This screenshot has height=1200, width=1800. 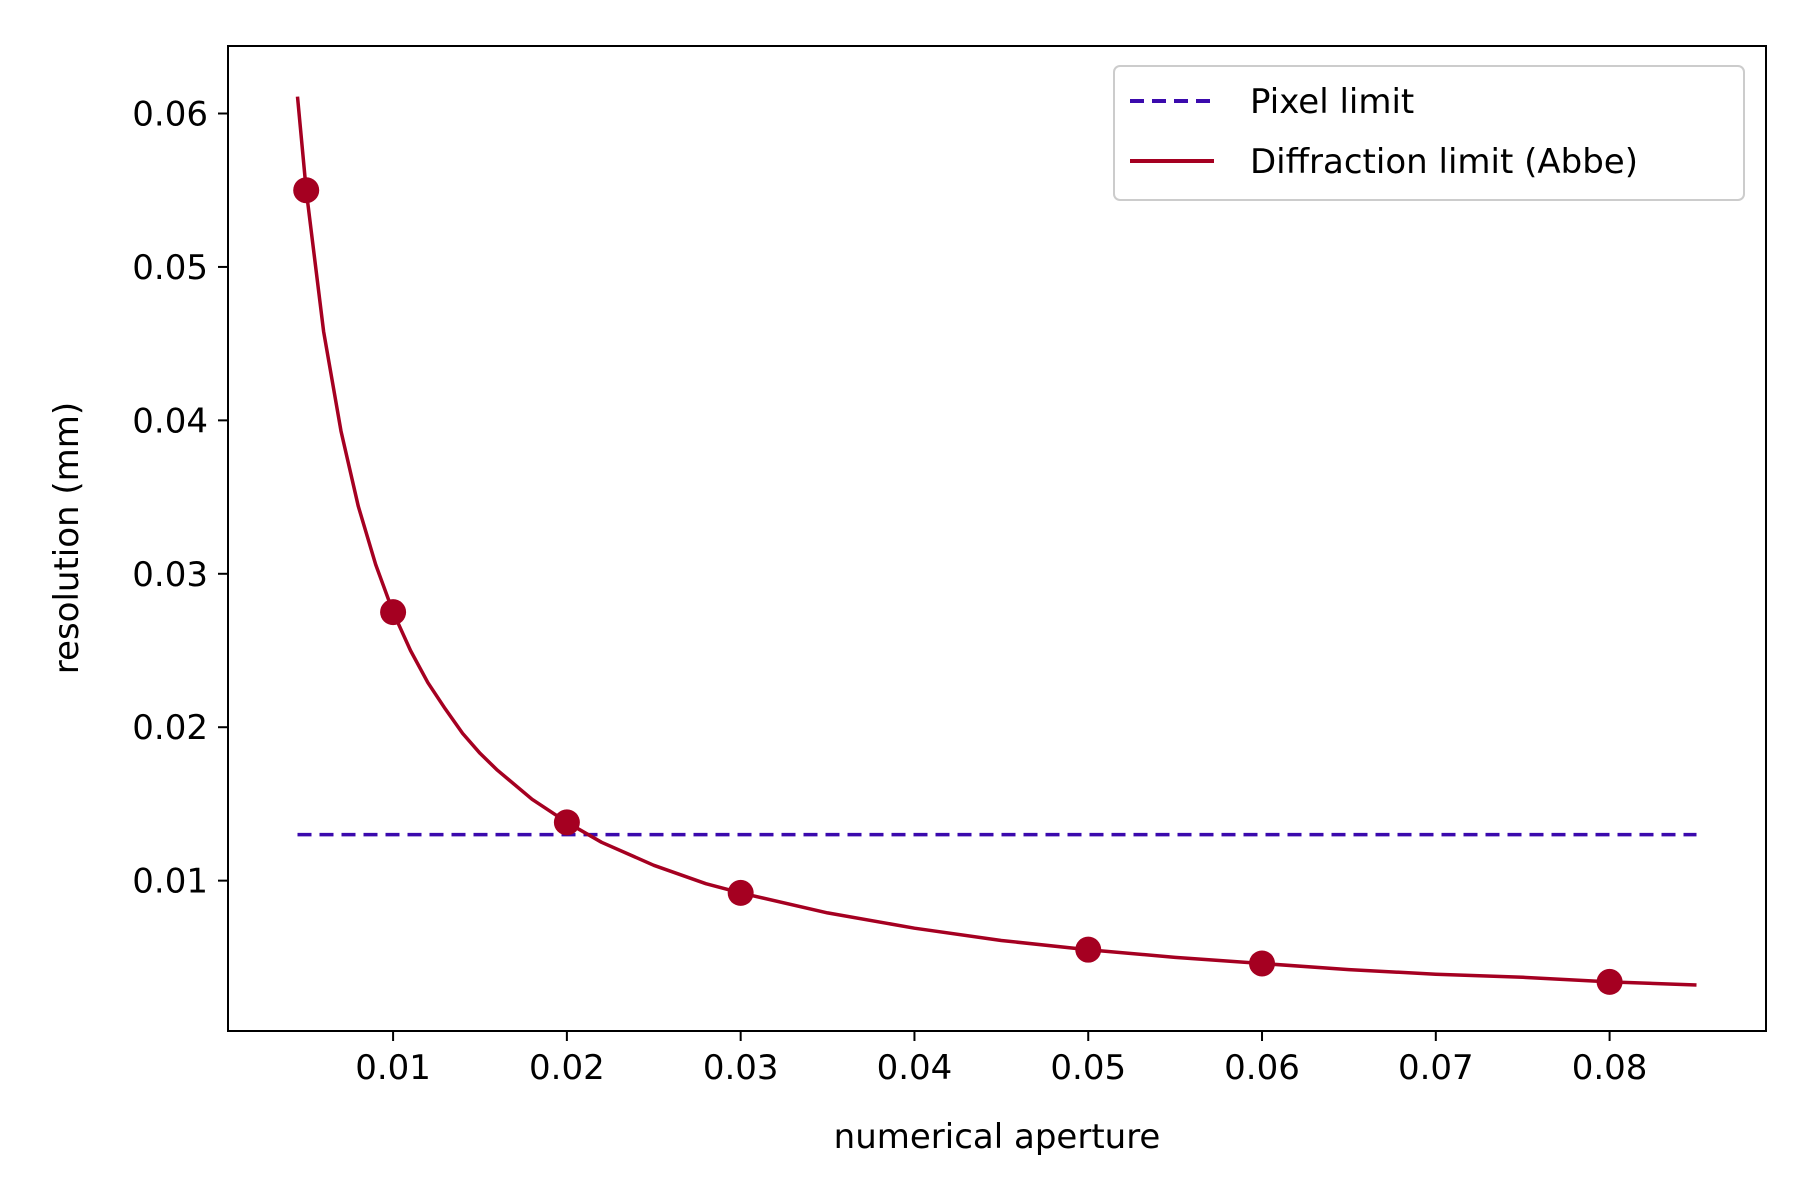 I want to click on y-tick-label: 0.05, so click(x=170, y=268).